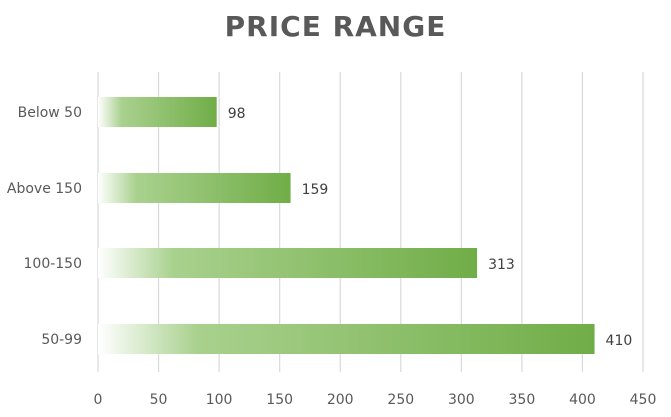 The height and width of the screenshot is (417, 671). I want to click on x-tick-label: 100, so click(219, 400).